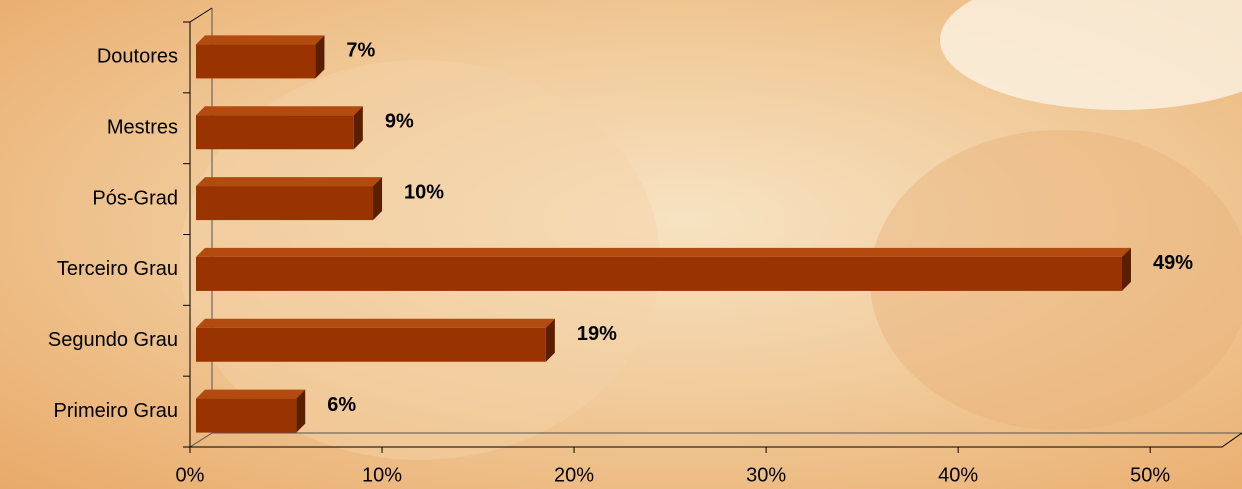 The image size is (1242, 489). What do you see at coordinates (574, 475) in the screenshot?
I see `x-tick-label: 20%` at bounding box center [574, 475].